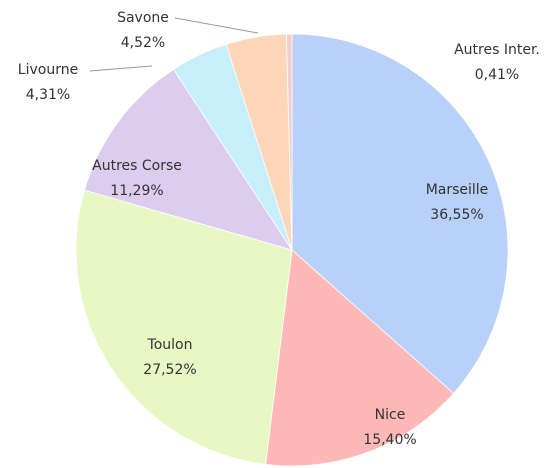 Image resolution: width=559 pixels, height=468 pixels. Describe the element at coordinates (136, 191) in the screenshot. I see `slice-value-label: 11,29%` at that location.